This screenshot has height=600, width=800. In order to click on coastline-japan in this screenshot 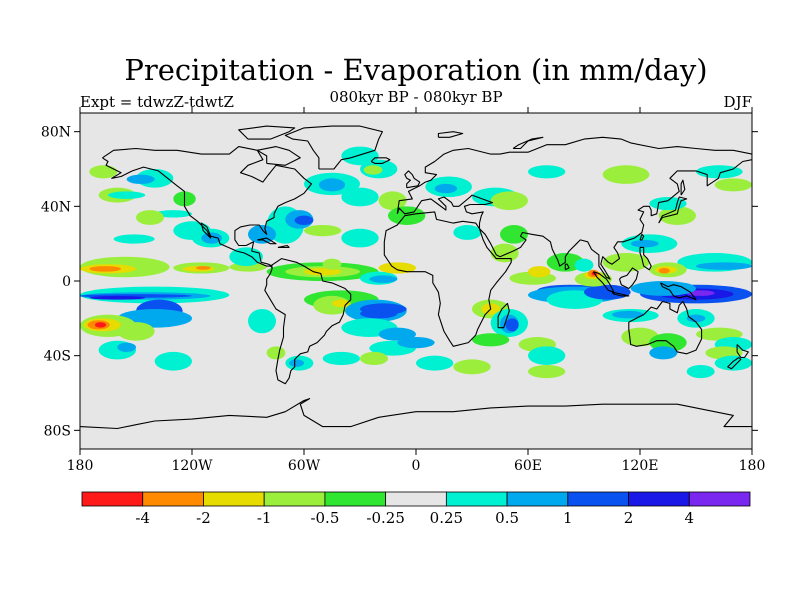, I will do `click(673, 210)`.